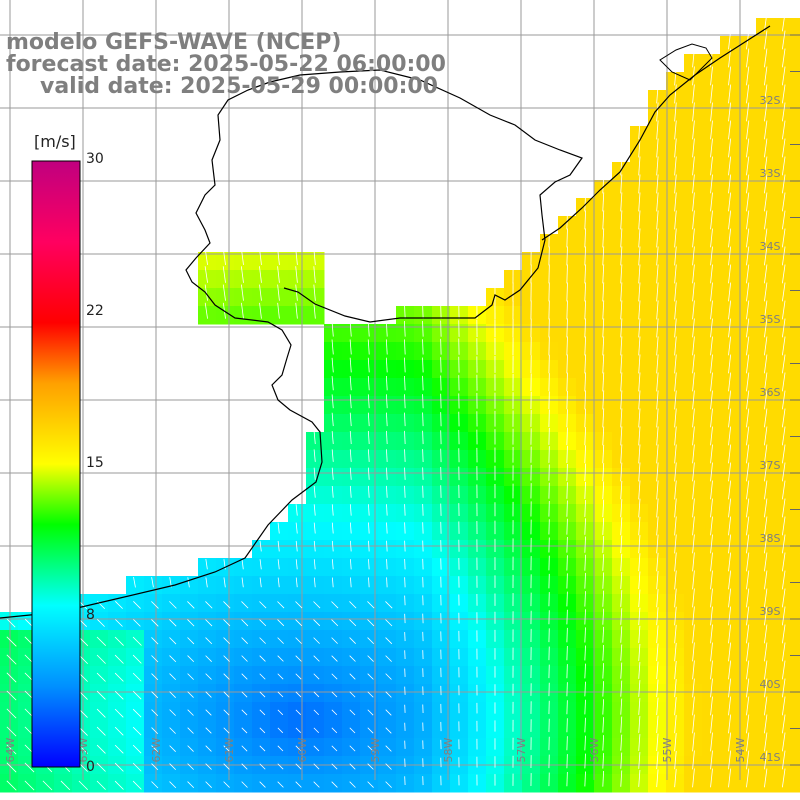 The width and height of the screenshot is (800, 800). What do you see at coordinates (239, 86) in the screenshot?
I see `valid-date: valid date: 2025-05-29 00:00:00` at bounding box center [239, 86].